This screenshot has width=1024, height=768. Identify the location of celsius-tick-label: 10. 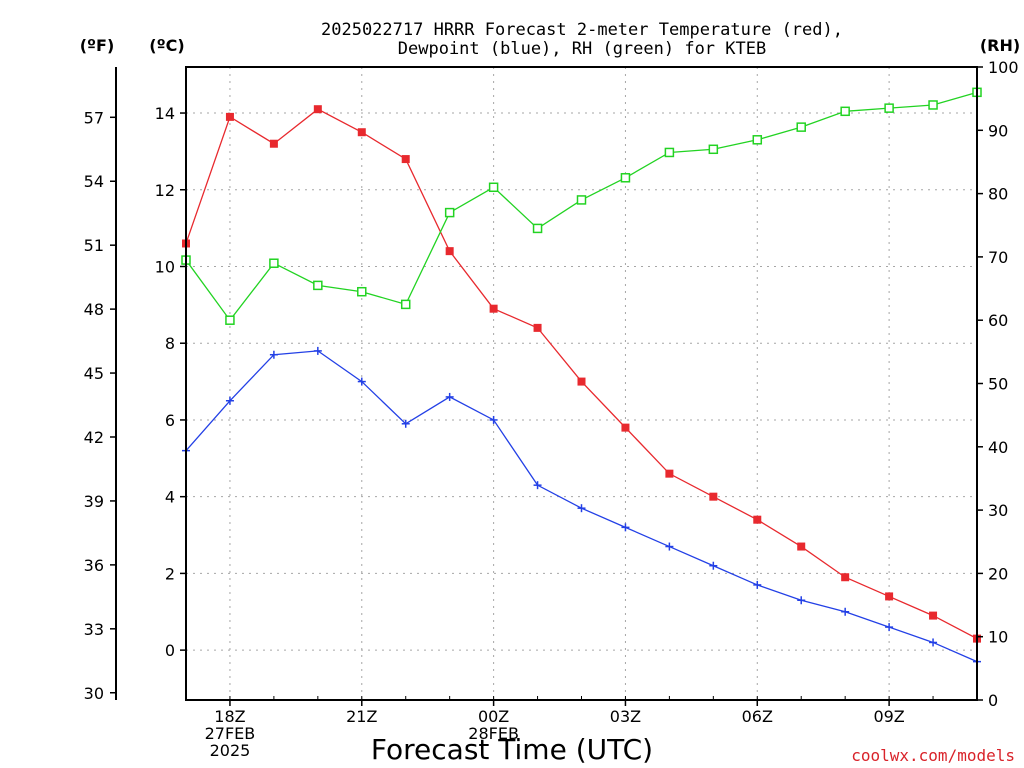
(165, 266).